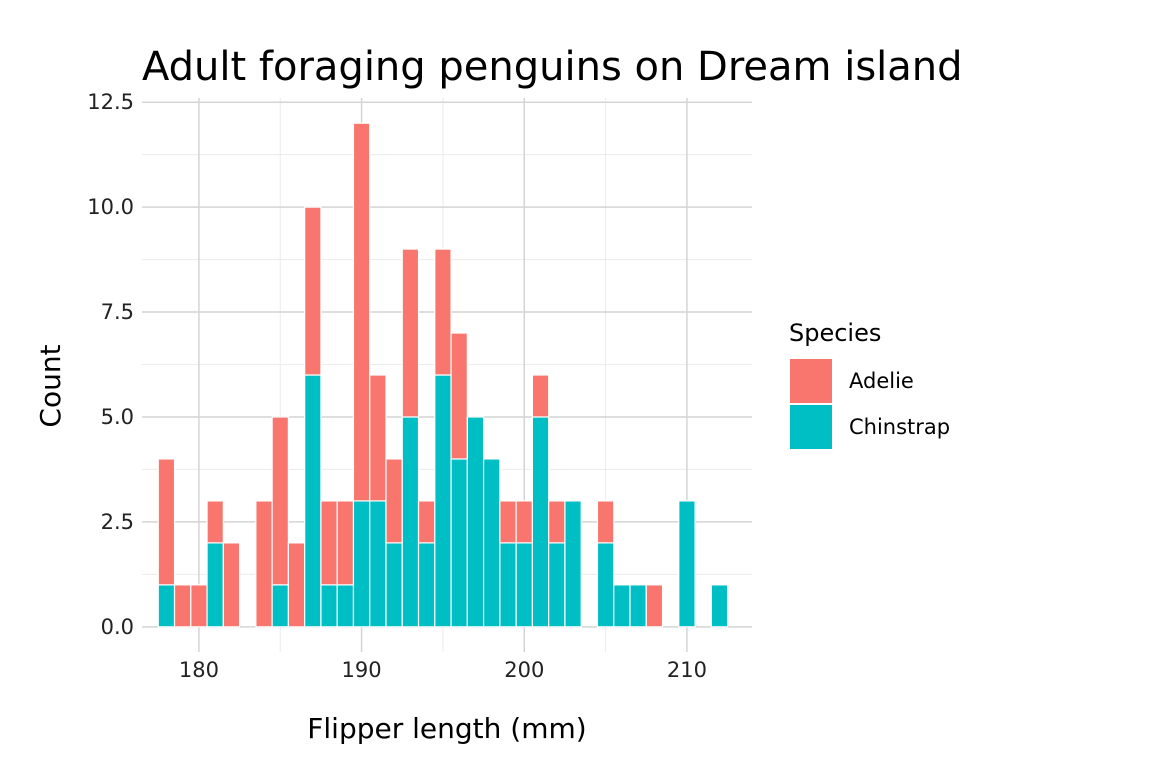 The height and width of the screenshot is (768, 1152). What do you see at coordinates (687, 670) in the screenshot?
I see `x-tick-label: 210` at bounding box center [687, 670].